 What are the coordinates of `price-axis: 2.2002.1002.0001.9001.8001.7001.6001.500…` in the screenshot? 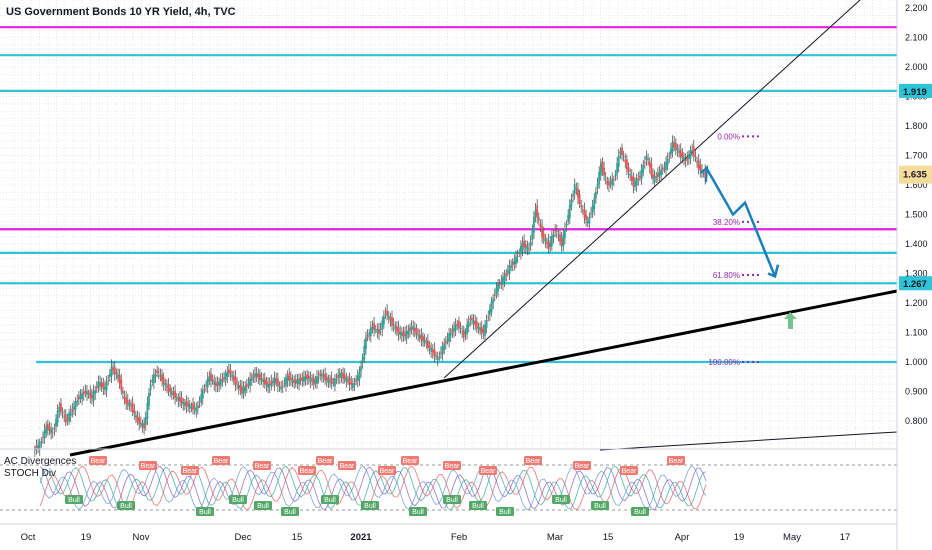 It's located at (914, 275).